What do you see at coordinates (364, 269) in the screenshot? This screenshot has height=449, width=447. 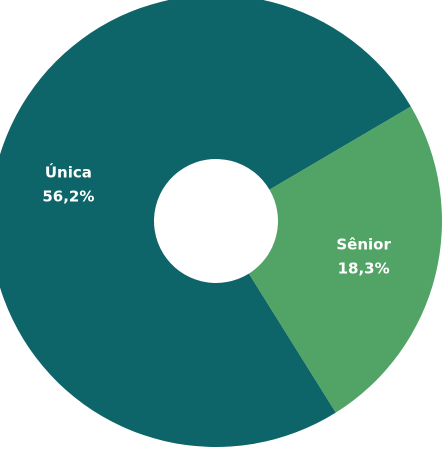 I see `value-label: 18,3%` at bounding box center [364, 269].